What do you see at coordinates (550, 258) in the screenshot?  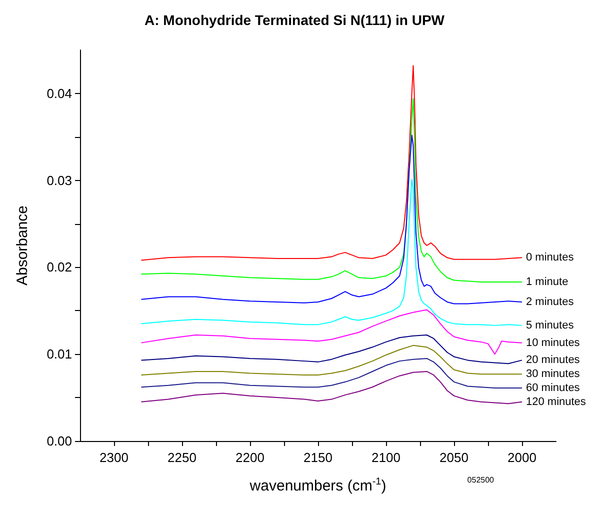 I see `series-label: 0 minutes` at bounding box center [550, 258].